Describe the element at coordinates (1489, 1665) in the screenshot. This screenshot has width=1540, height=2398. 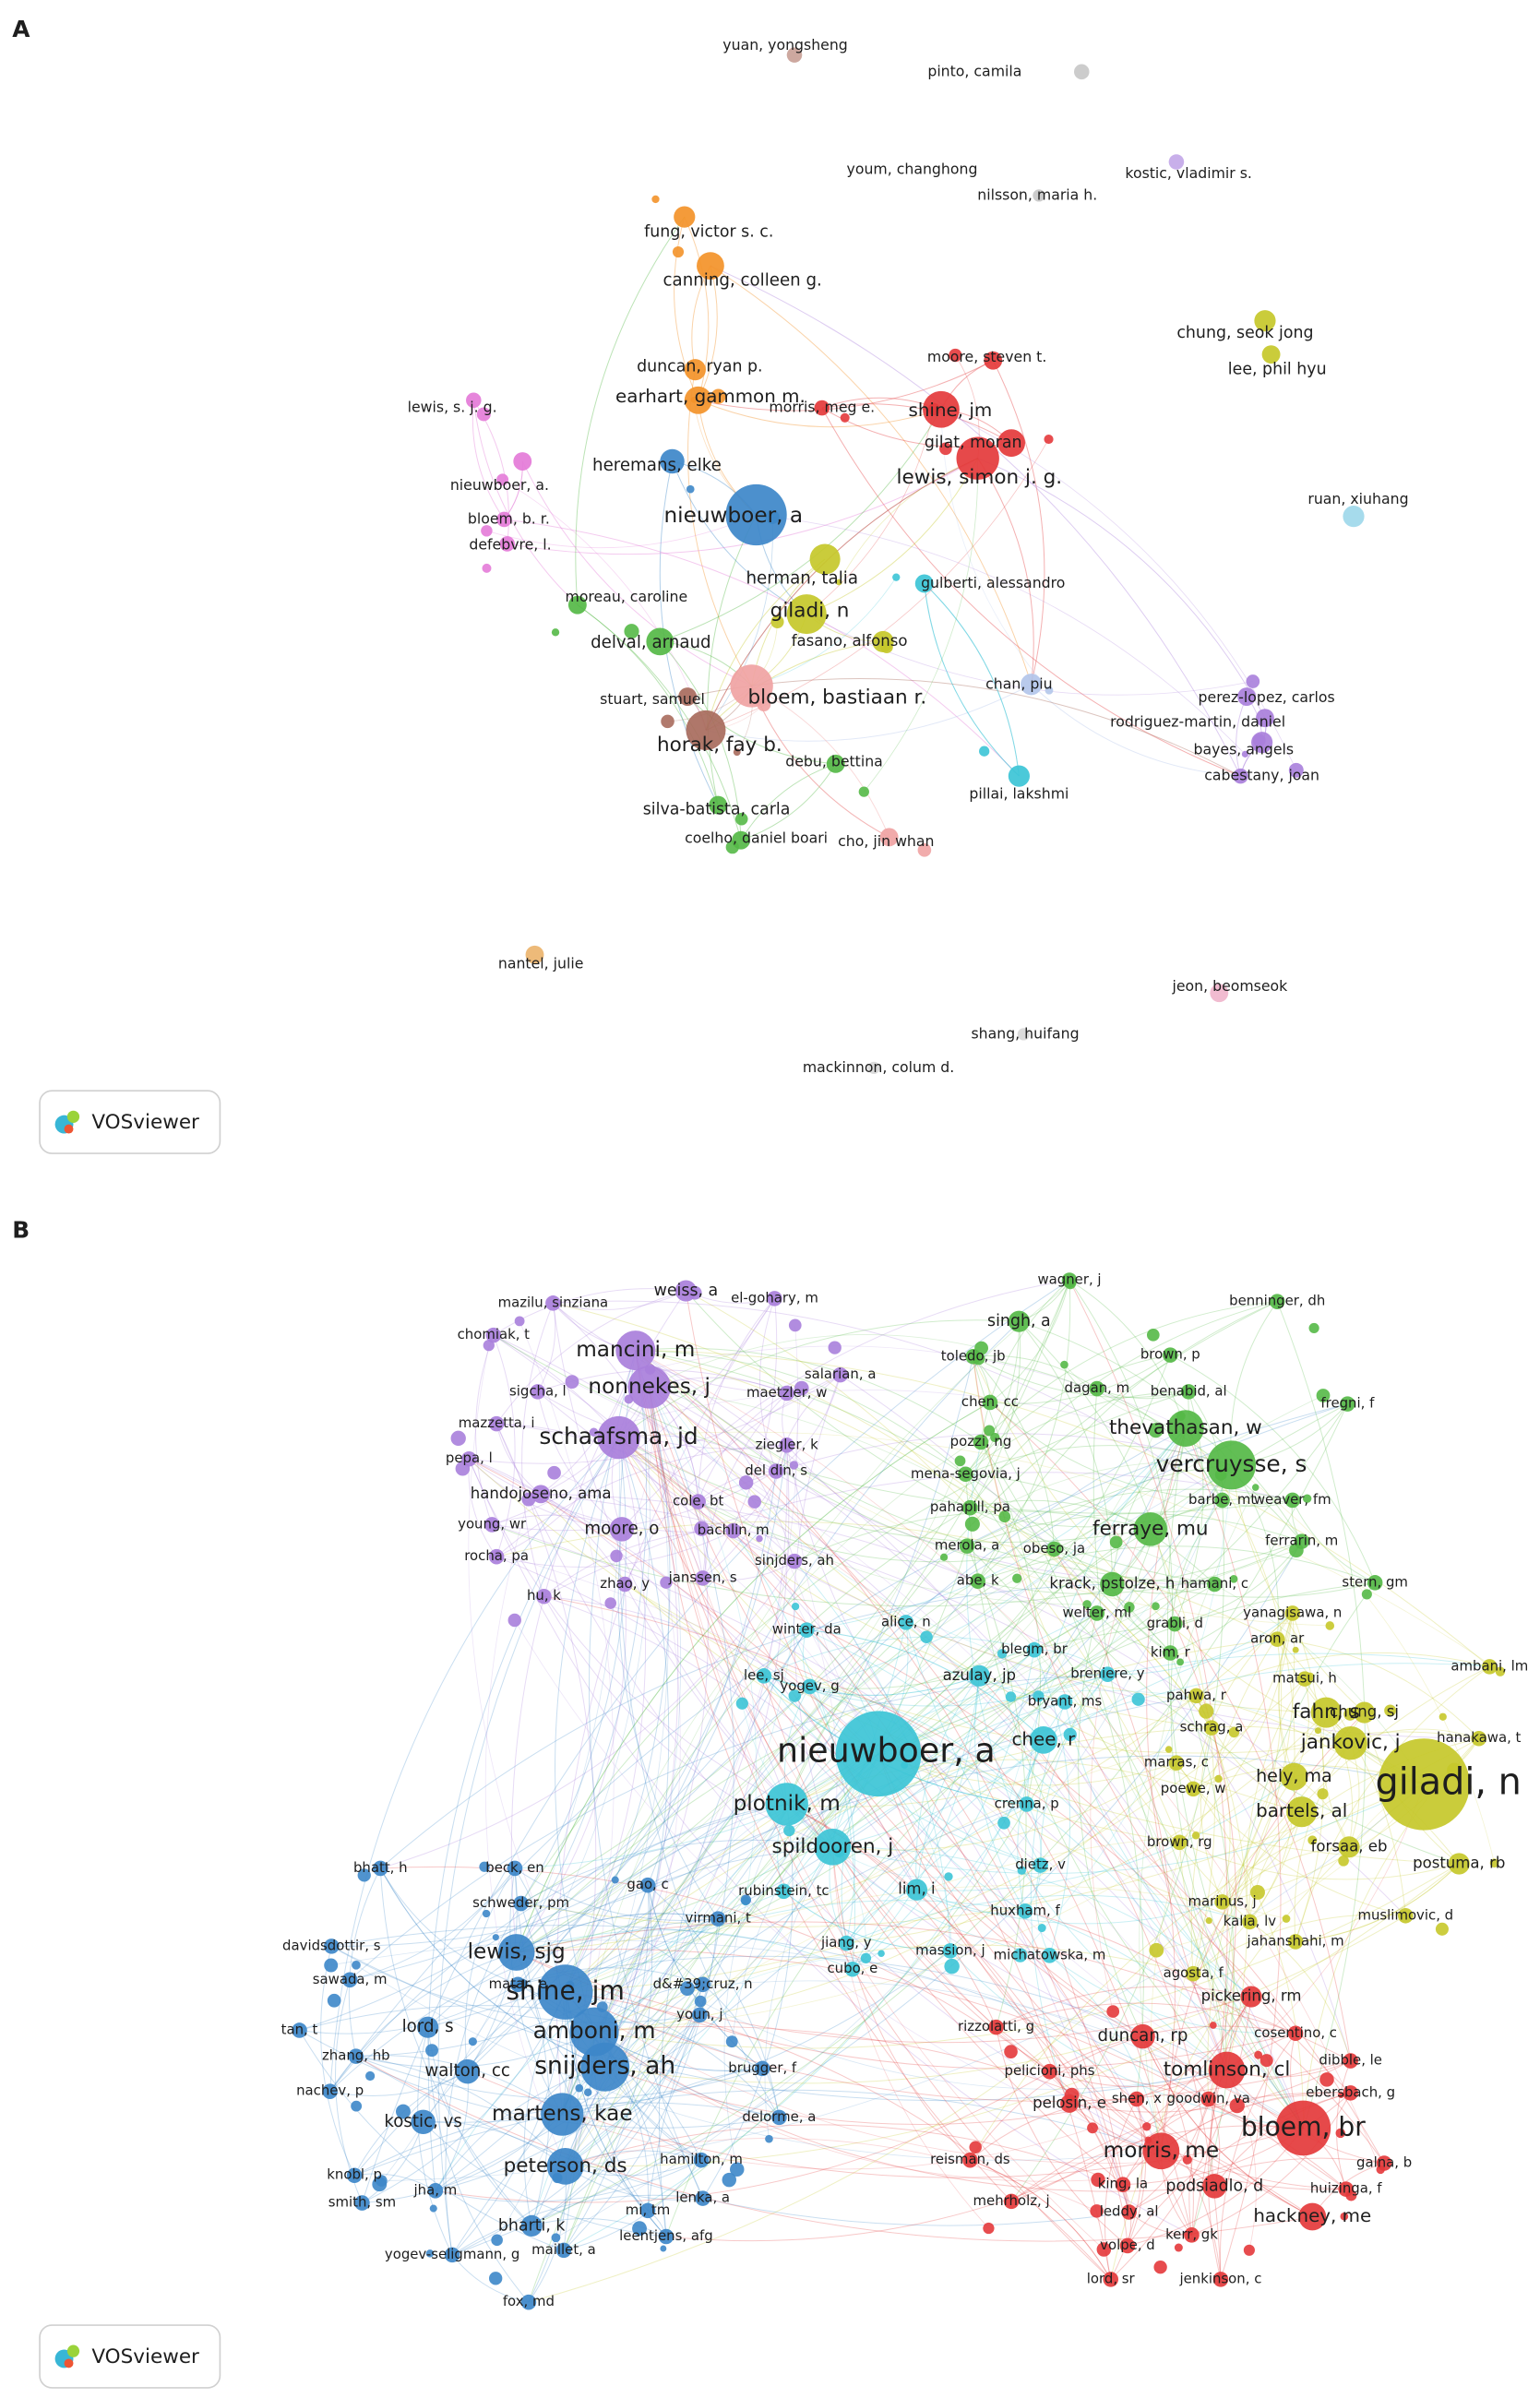
I see `node-label: ambani, lm` at that location.